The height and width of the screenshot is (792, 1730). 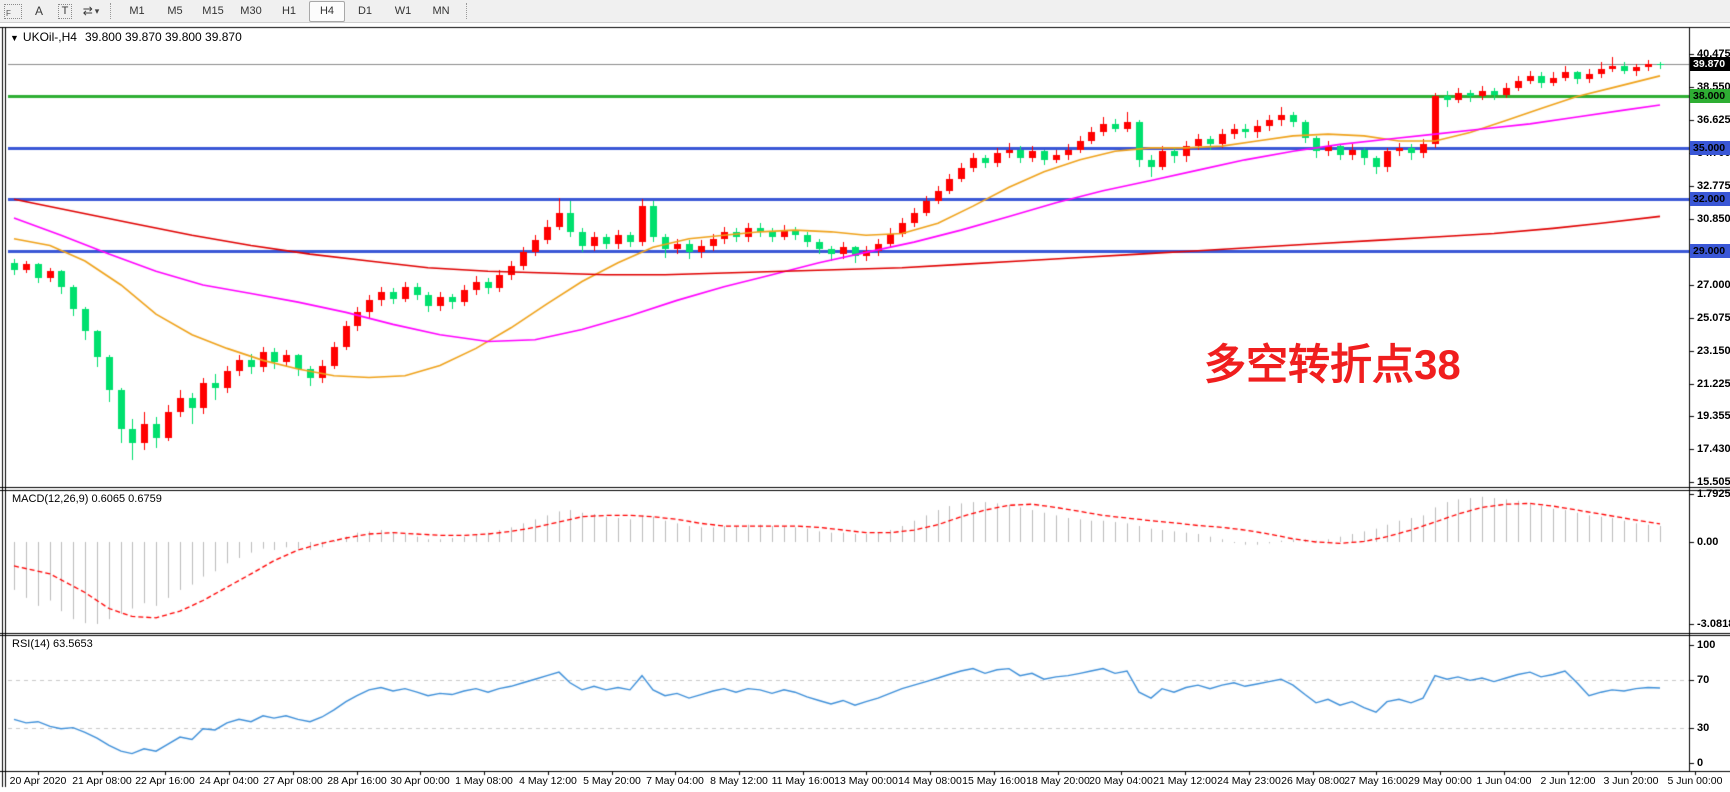 What do you see at coordinates (1710, 96) in the screenshot?
I see `price-level-chip: 38.000` at bounding box center [1710, 96].